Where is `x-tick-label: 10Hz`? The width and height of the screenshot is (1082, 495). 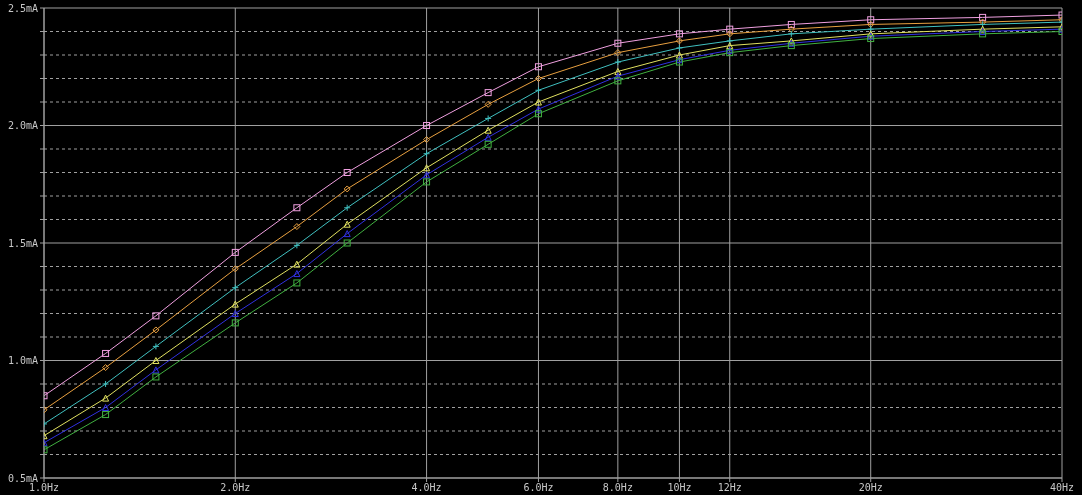 x-tick-label: 10Hz is located at coordinates (679, 488).